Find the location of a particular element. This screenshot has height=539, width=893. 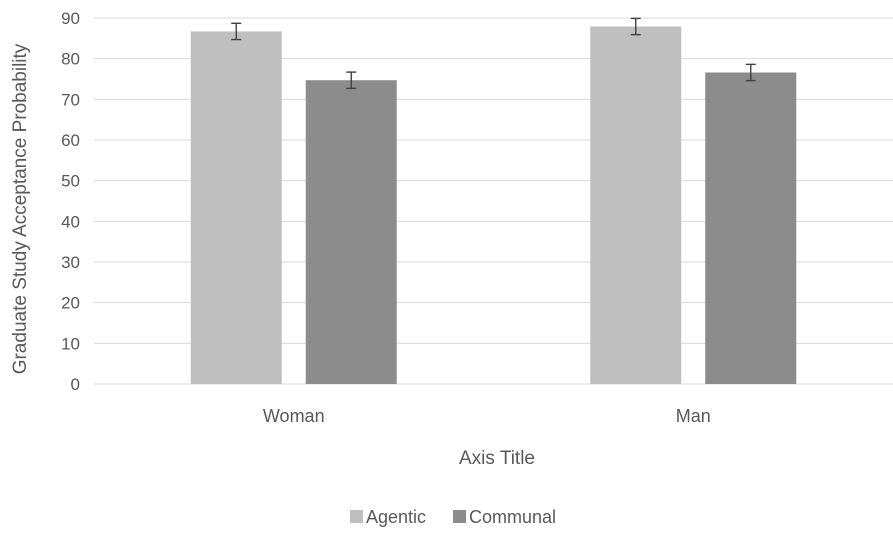

y-tick-label: 80 is located at coordinates (70, 59).